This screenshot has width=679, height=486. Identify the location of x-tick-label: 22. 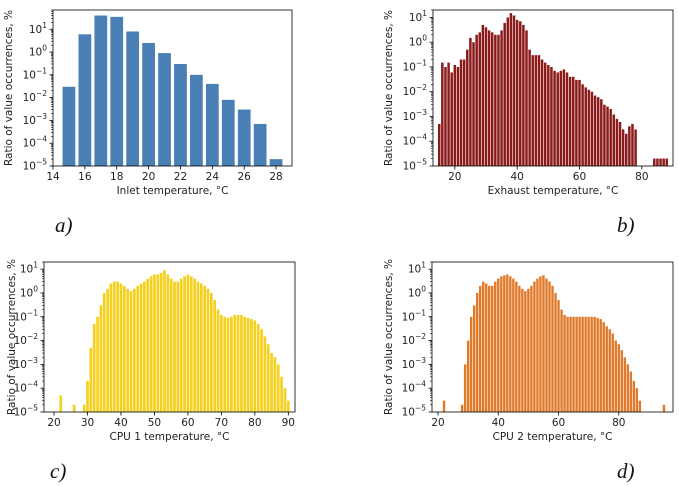
(180, 177).